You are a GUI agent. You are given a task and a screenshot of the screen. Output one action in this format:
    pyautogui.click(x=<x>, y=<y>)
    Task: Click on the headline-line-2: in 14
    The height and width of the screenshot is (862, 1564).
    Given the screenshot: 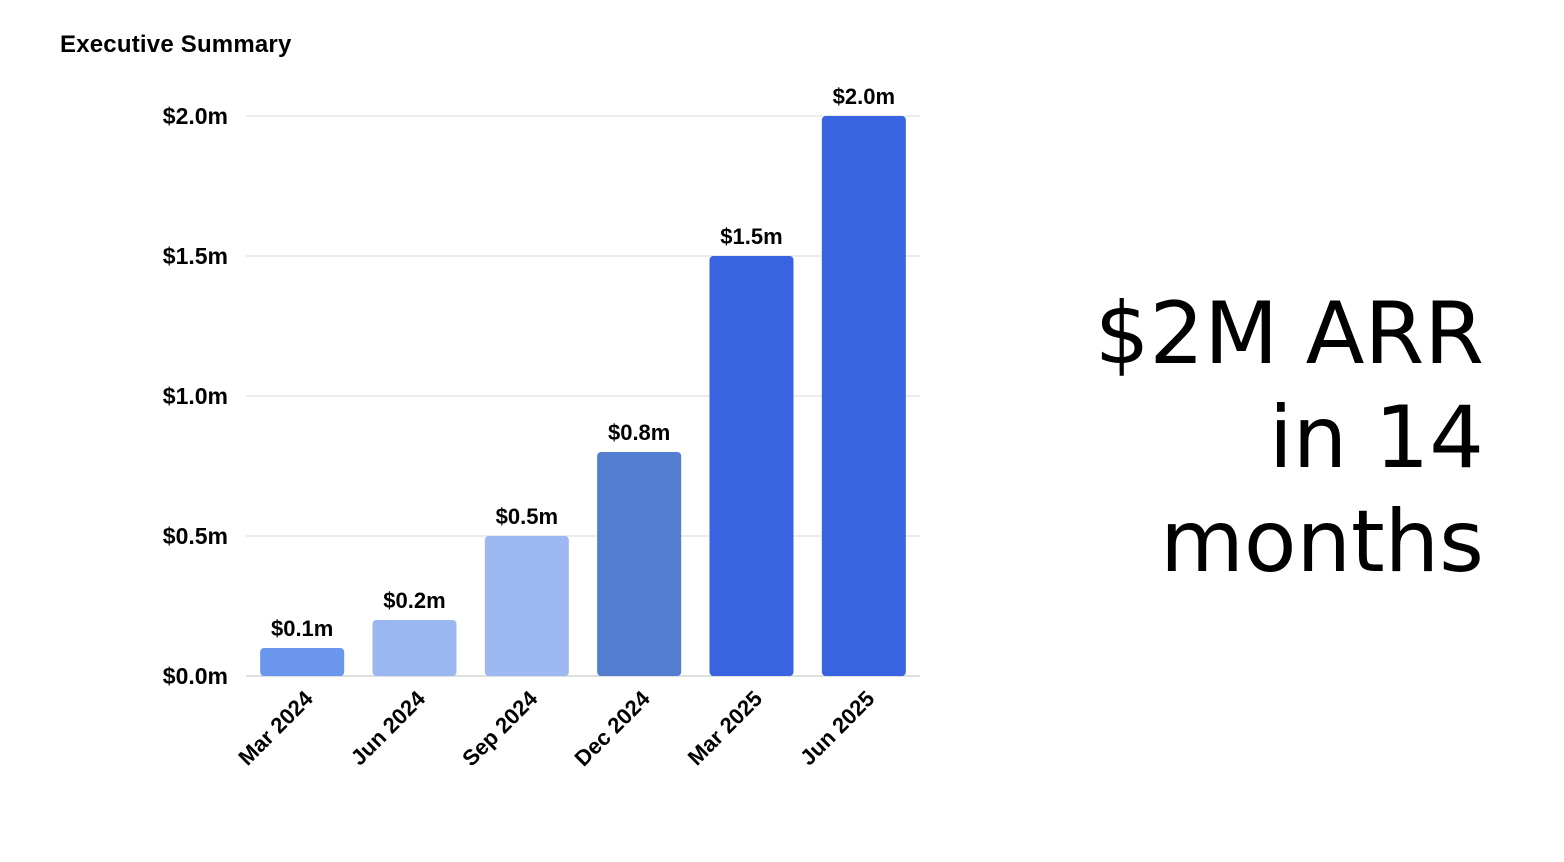 What is the action you would take?
    pyautogui.click(x=1376, y=438)
    